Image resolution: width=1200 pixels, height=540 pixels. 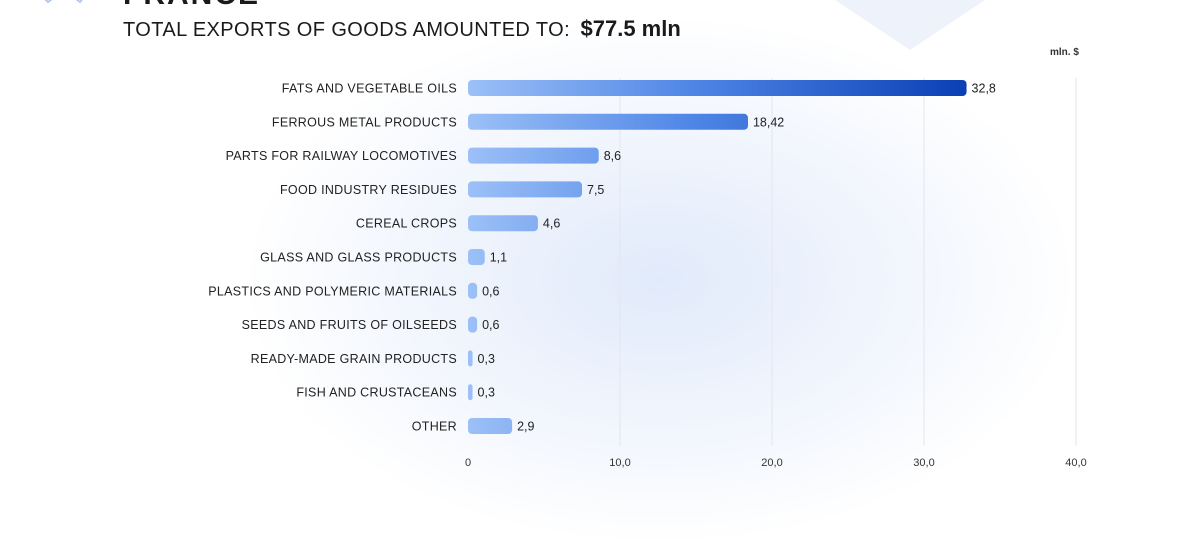 What do you see at coordinates (551, 224) in the screenshot?
I see `data-label: 4,6` at bounding box center [551, 224].